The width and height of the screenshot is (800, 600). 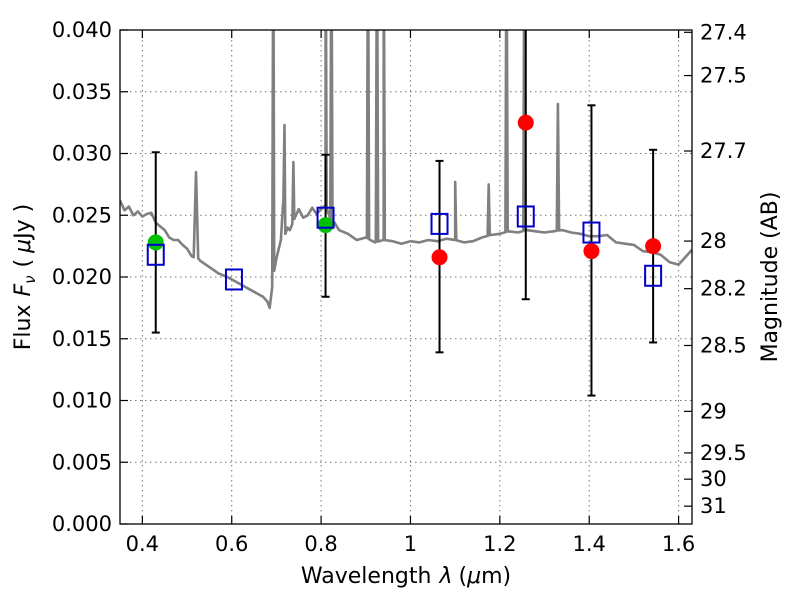 I want to click on y-axis-label-sub: ν, so click(x=30, y=279).